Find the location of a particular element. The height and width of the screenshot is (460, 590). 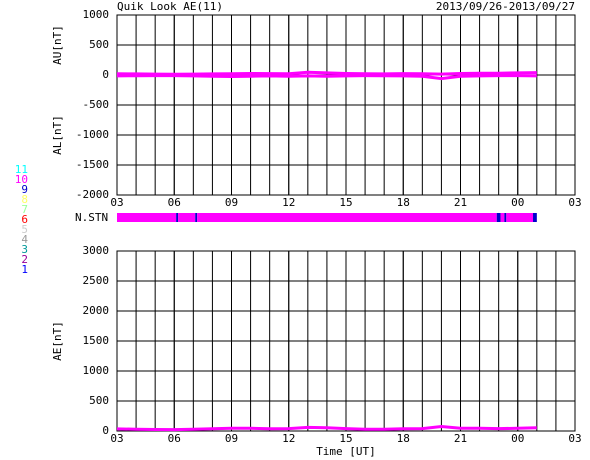

x-axis-label: Time [UT] is located at coordinates (346, 451).